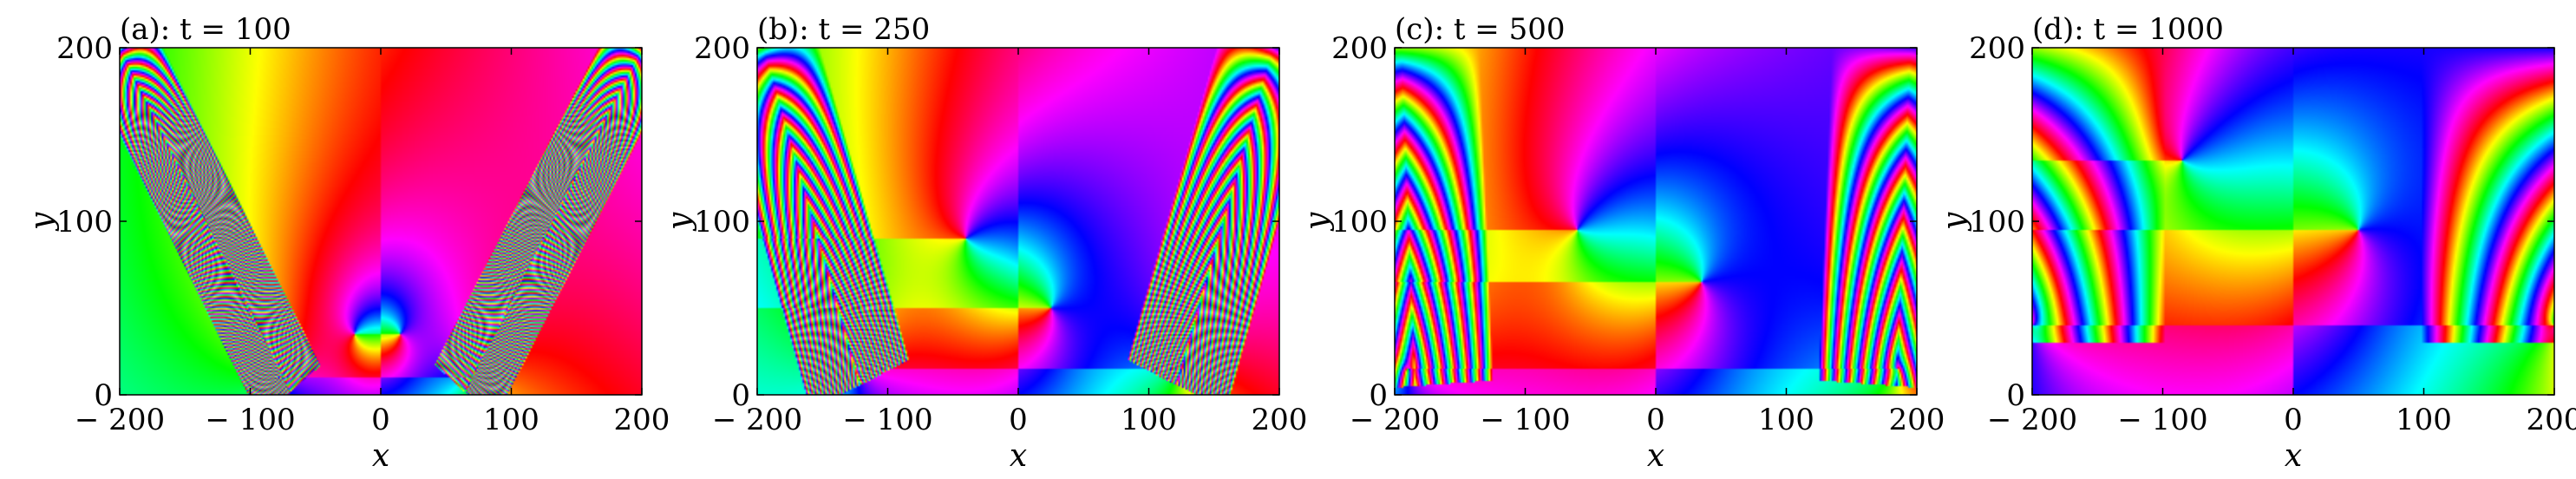  I want to click on y-tick-label-1-2: 100, so click(84, 222).